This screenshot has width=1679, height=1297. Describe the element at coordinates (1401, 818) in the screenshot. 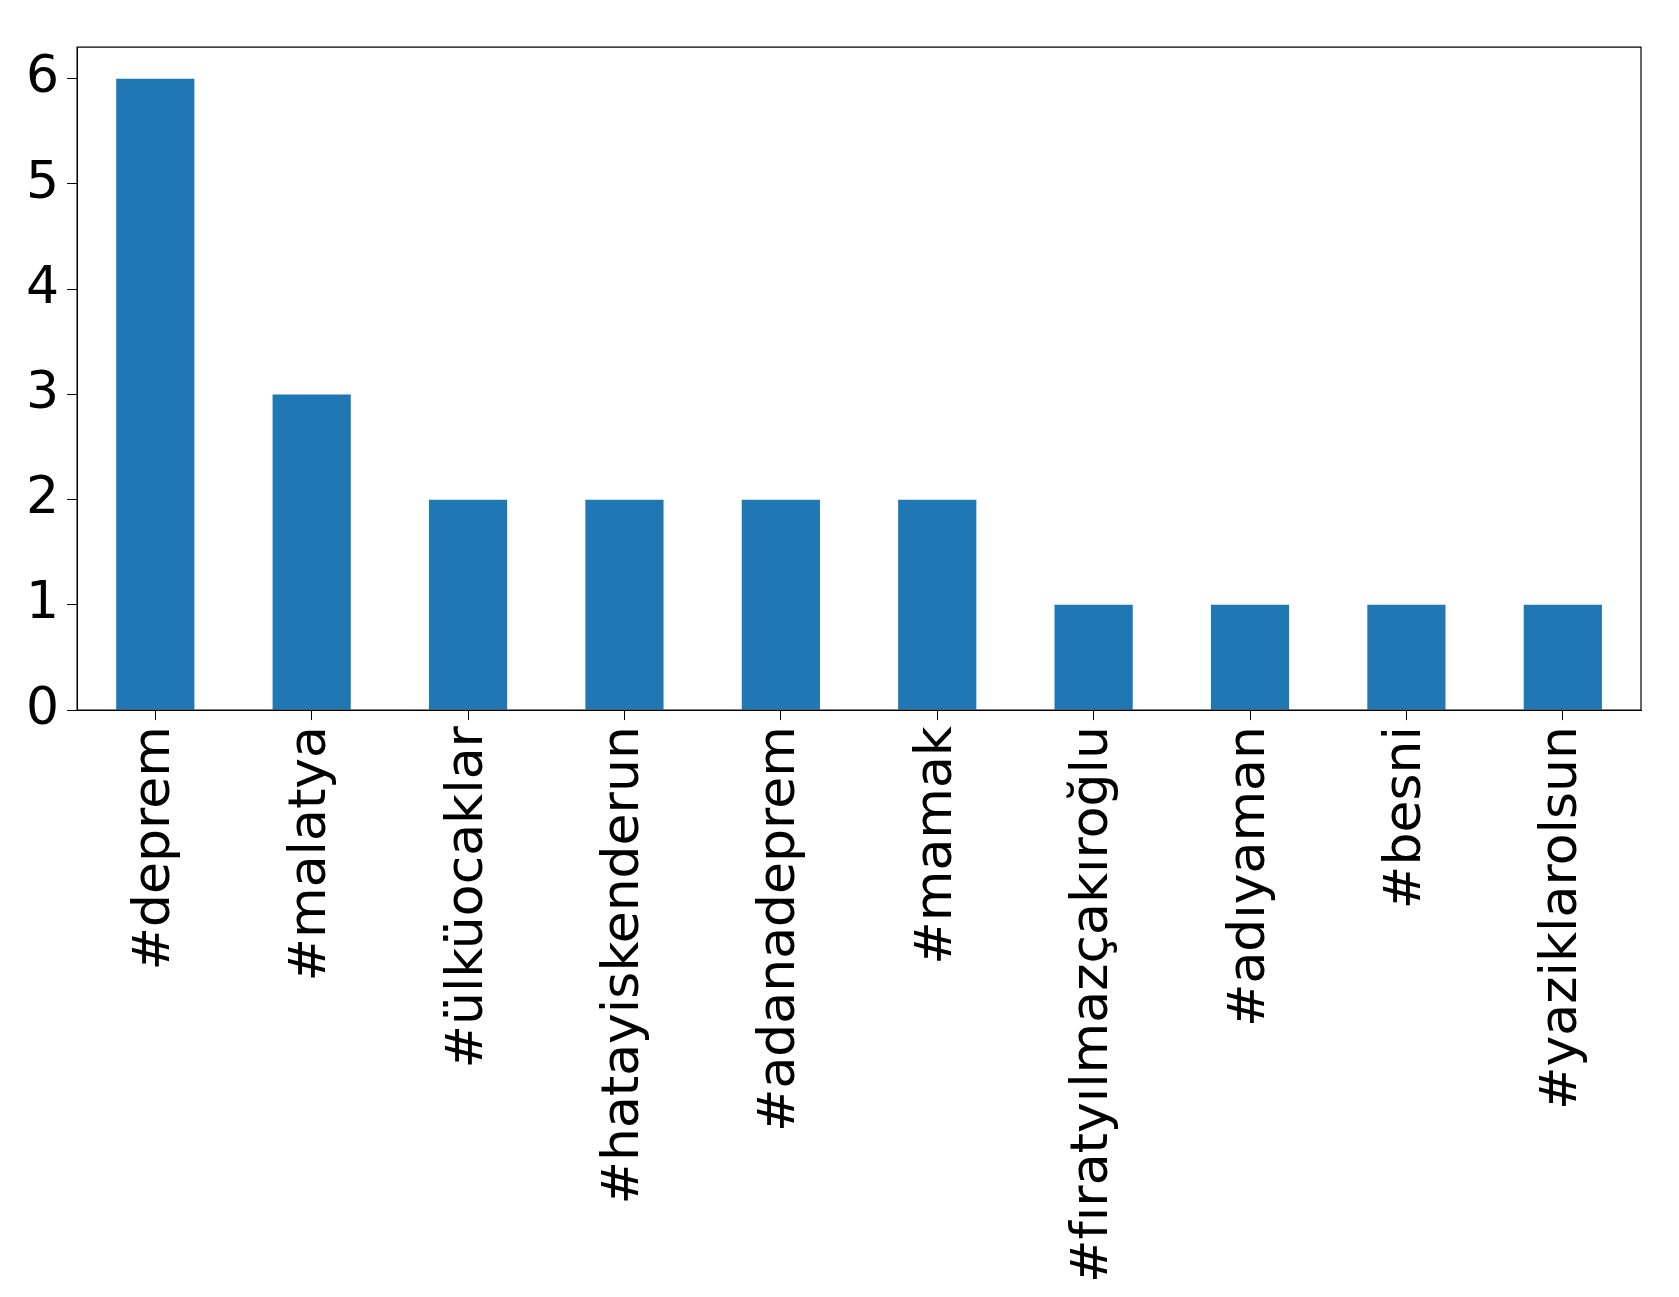

I see `x-tick-label: #besni` at that location.